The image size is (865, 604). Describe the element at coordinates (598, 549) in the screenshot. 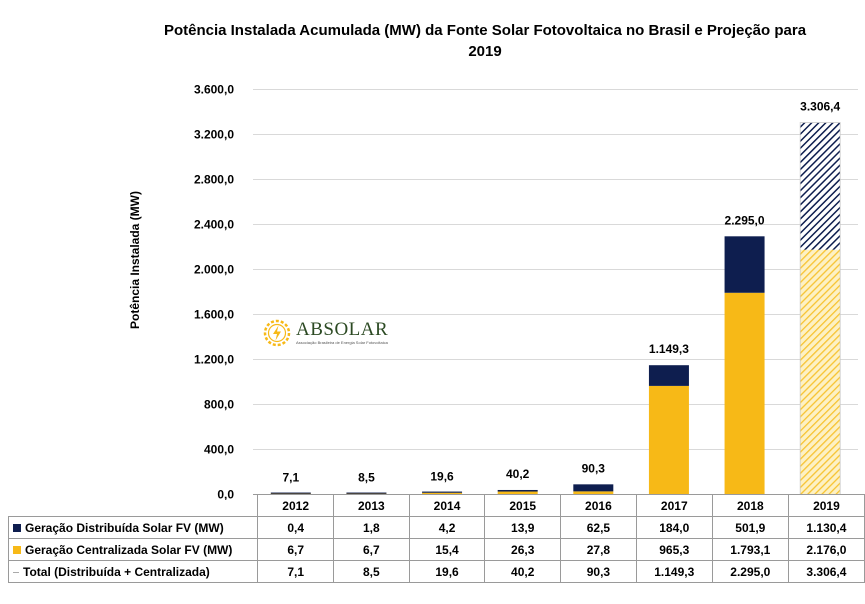

I see `table-cell: 27,8` at that location.